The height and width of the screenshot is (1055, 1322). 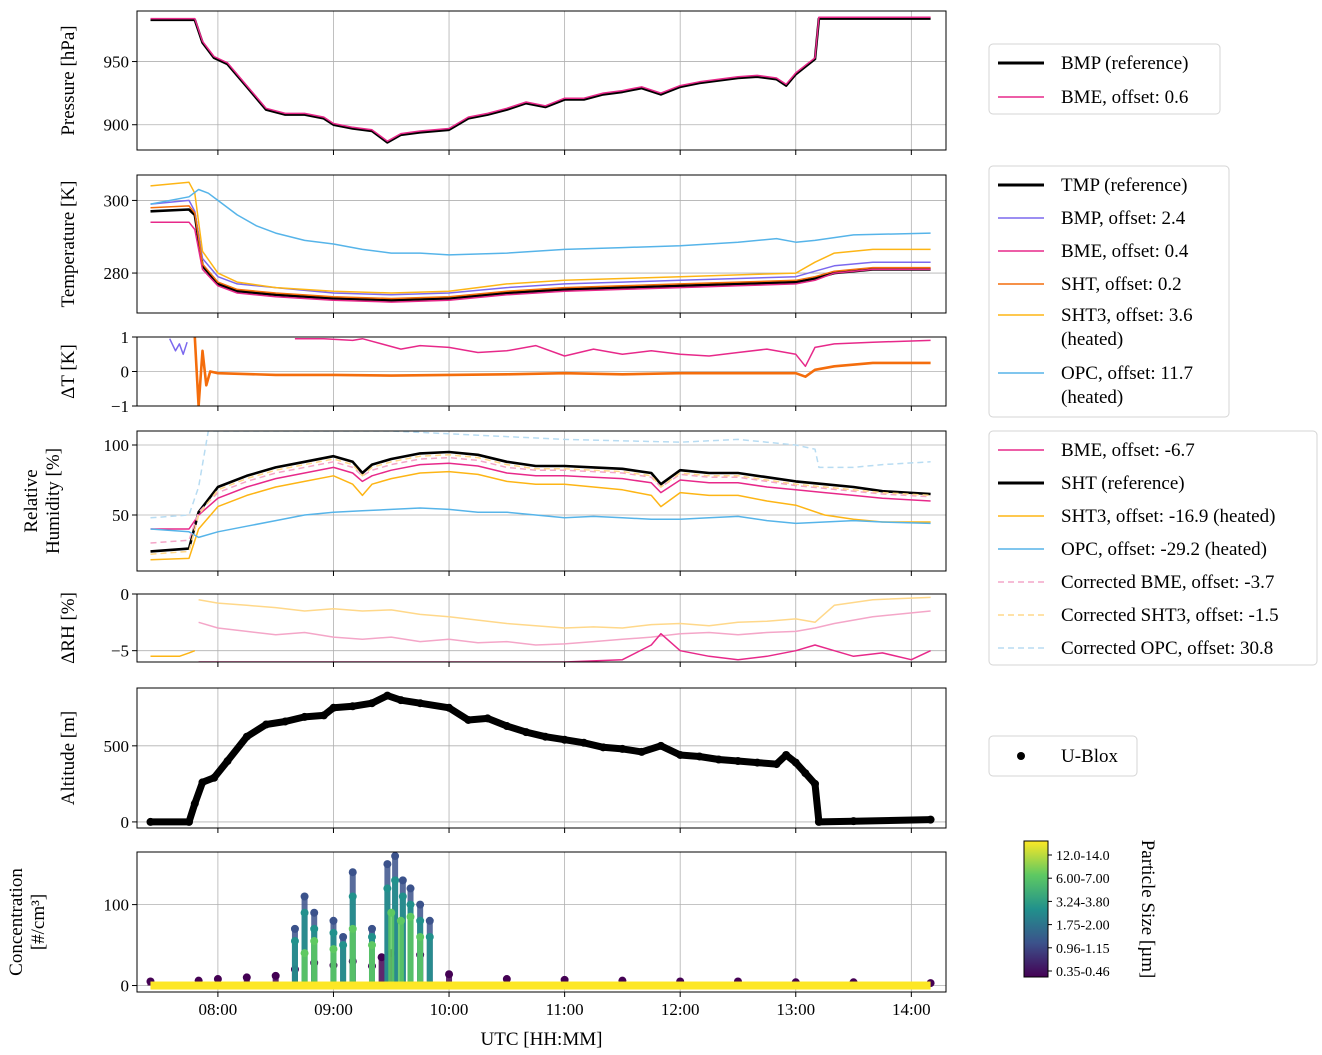 What do you see at coordinates (117, 200) in the screenshot?
I see `y-tick-label: 300` at bounding box center [117, 200].